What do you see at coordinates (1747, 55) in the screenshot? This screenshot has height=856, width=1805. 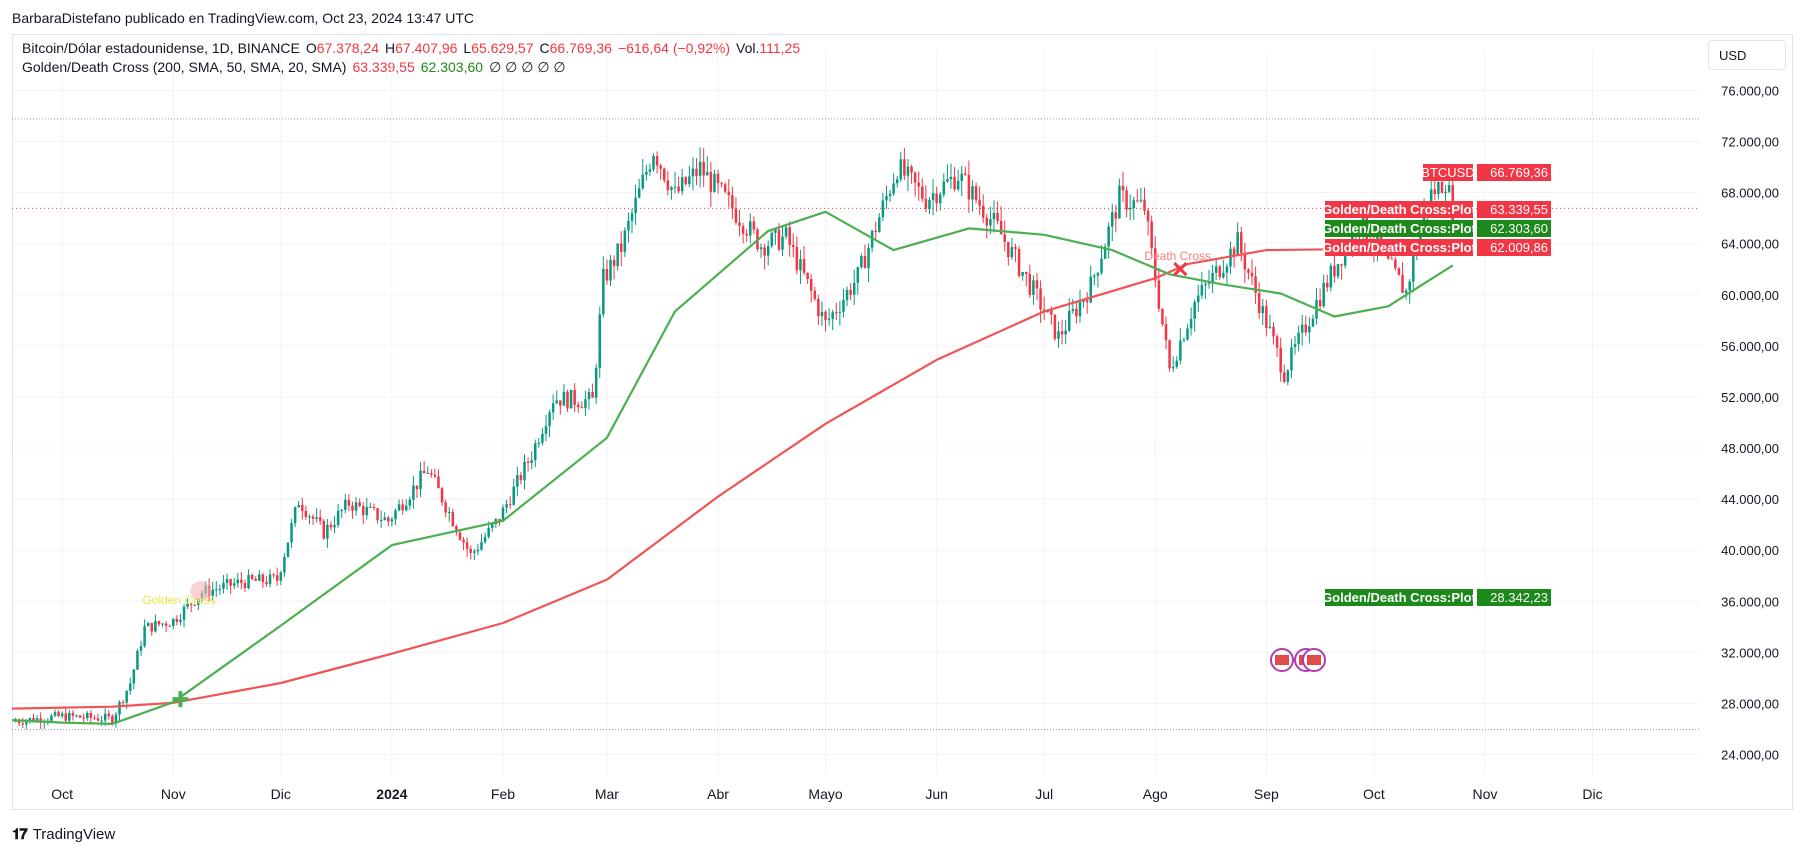 I see `currency-button: USD` at bounding box center [1747, 55].